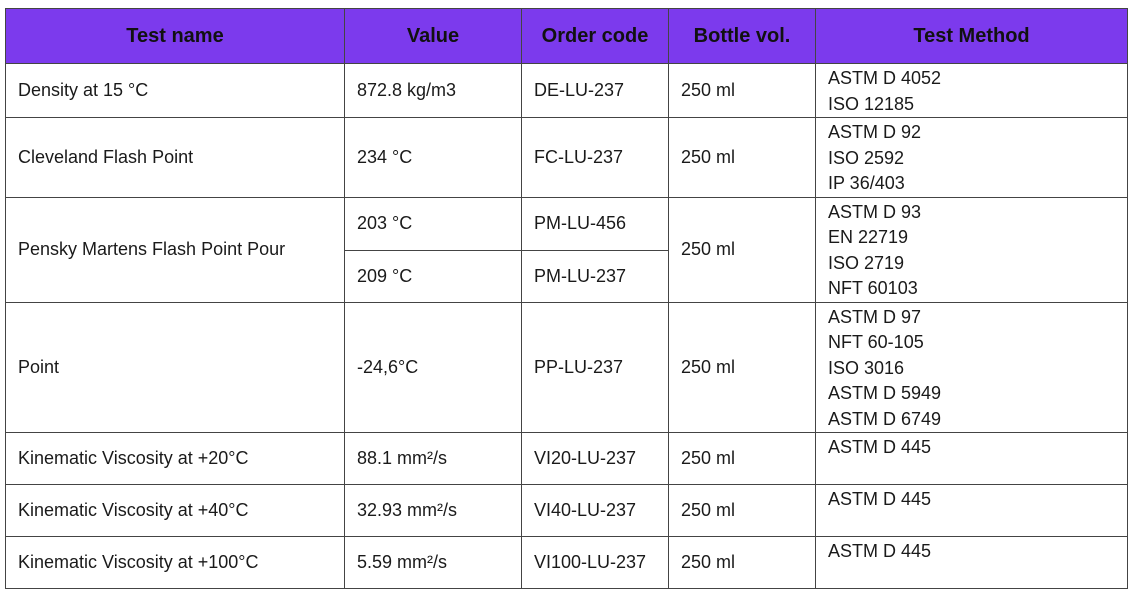 The height and width of the screenshot is (589, 1133). What do you see at coordinates (175, 36) in the screenshot?
I see `header-test-name: Test name` at bounding box center [175, 36].